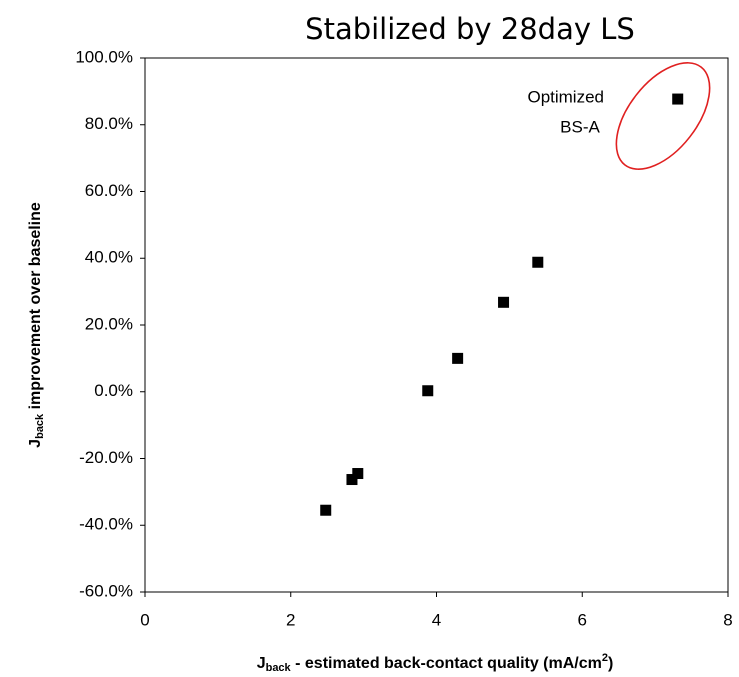 This screenshot has width=739, height=677. I want to click on y-axis-title: Jback improvement over baseline, so click(36, 325).